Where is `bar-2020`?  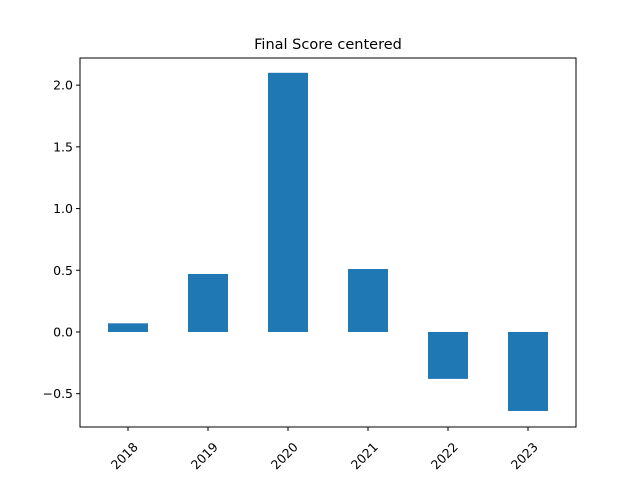 bar-2020 is located at coordinates (288, 202).